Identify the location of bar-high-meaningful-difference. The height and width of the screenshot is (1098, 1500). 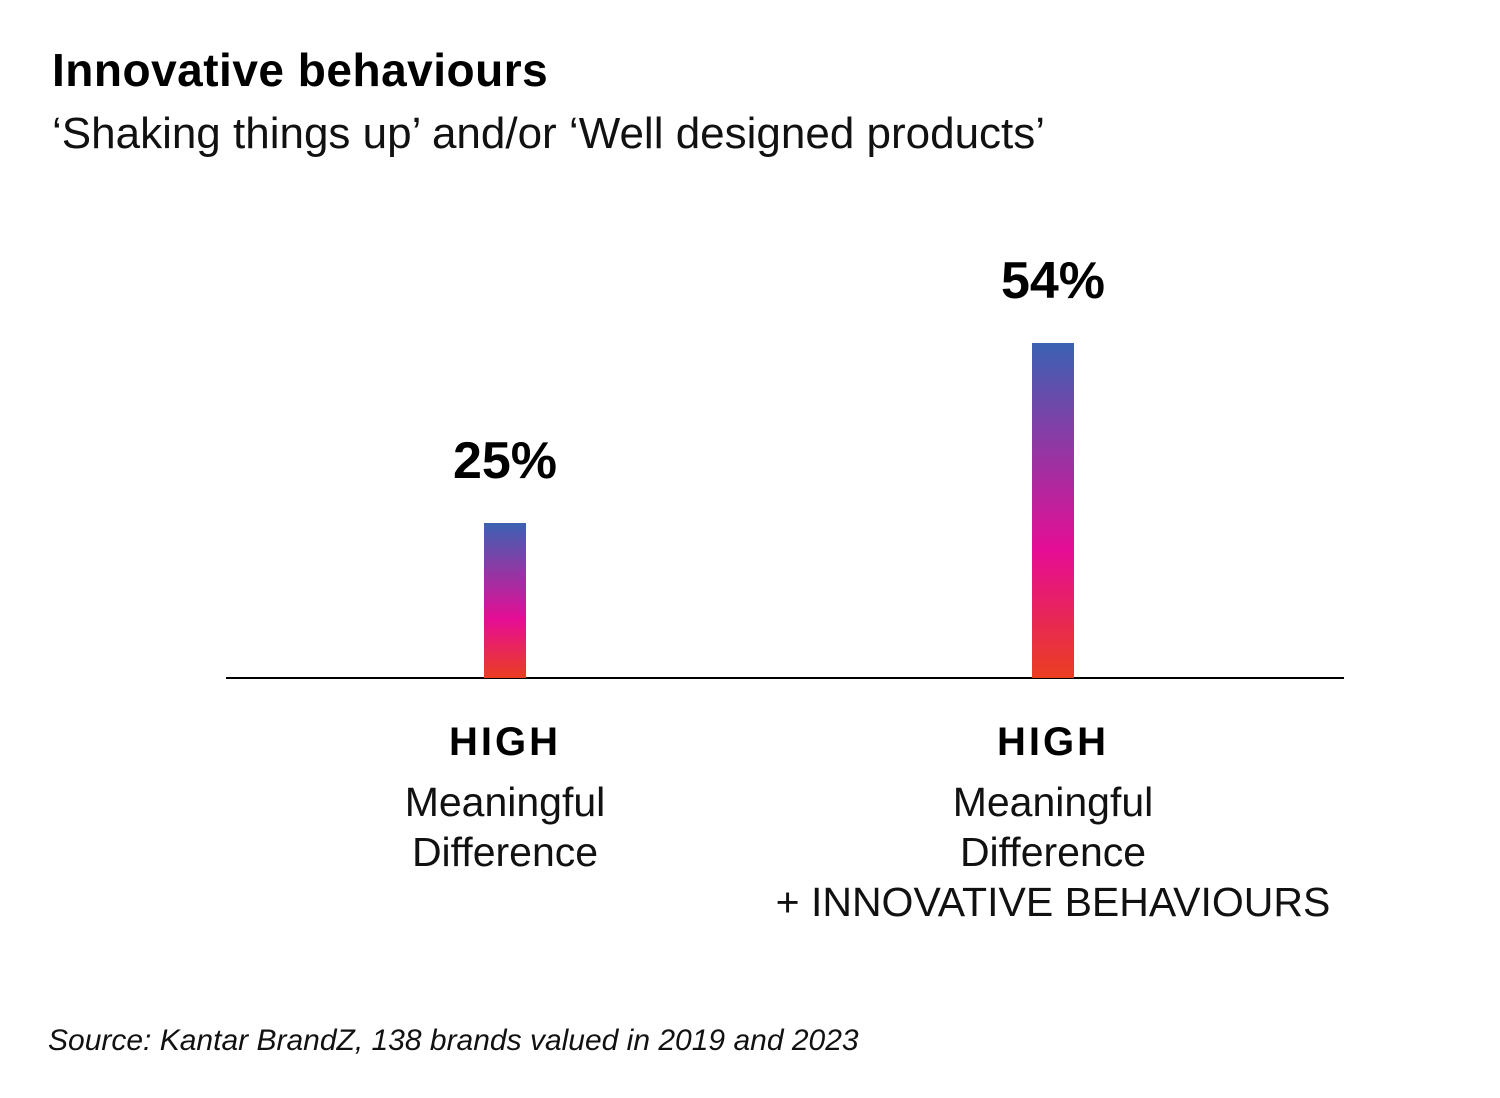
(505, 600).